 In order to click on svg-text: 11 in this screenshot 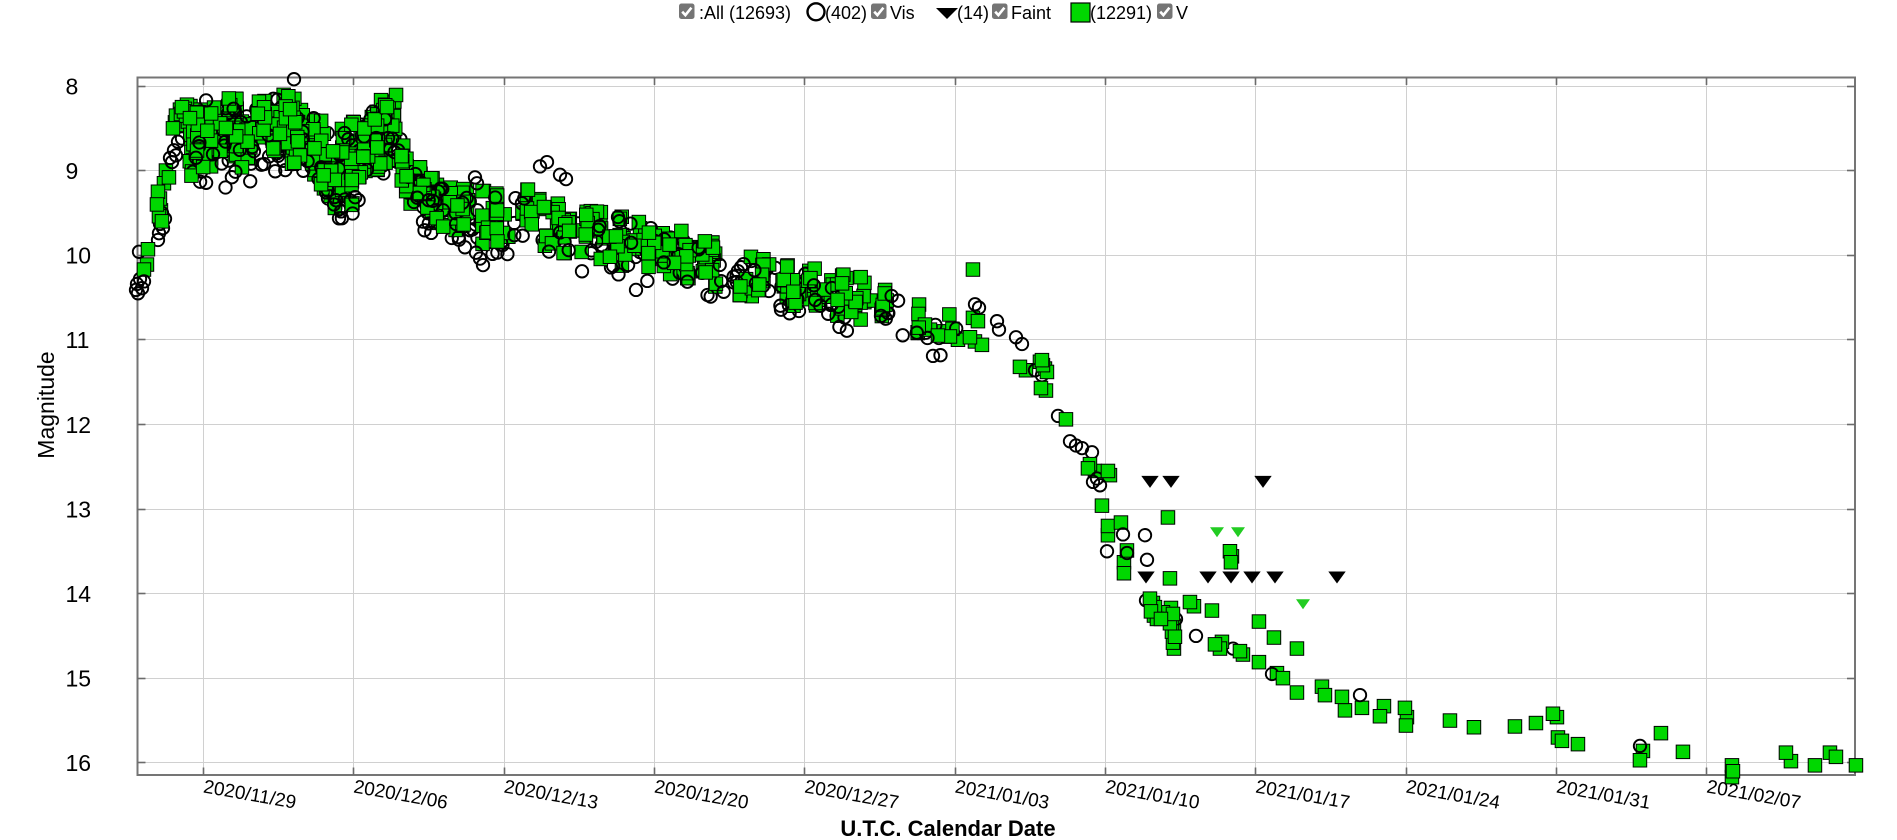, I will do `click(78, 340)`.